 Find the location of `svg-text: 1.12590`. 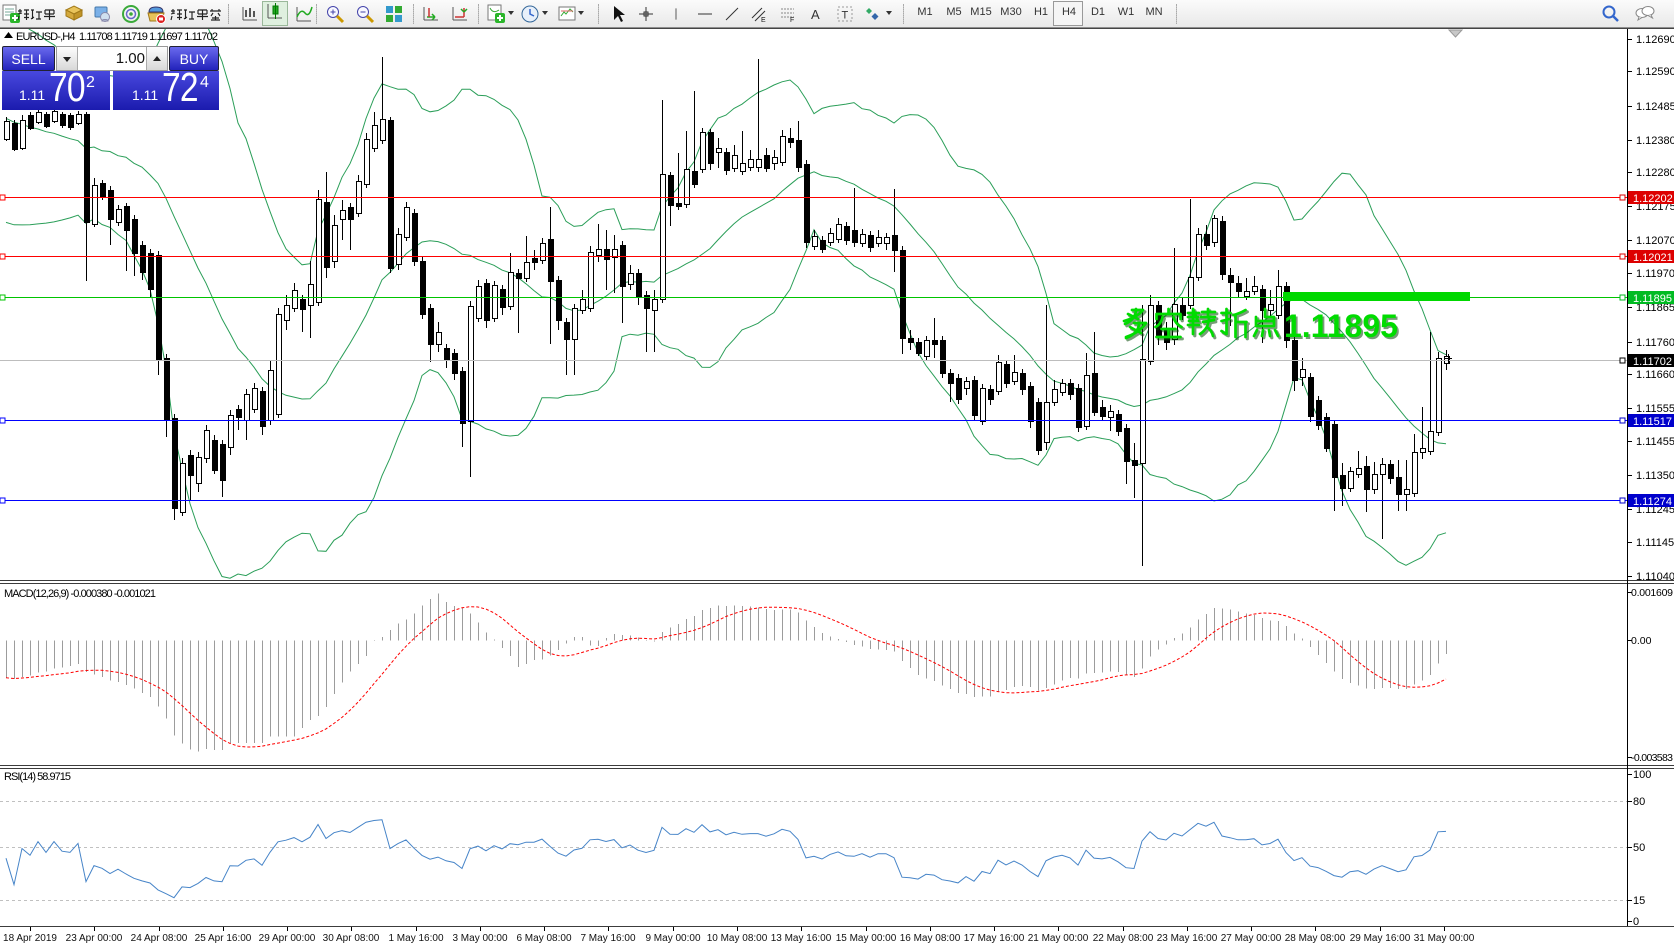

svg-text: 1.12590 is located at coordinates (1655, 72).